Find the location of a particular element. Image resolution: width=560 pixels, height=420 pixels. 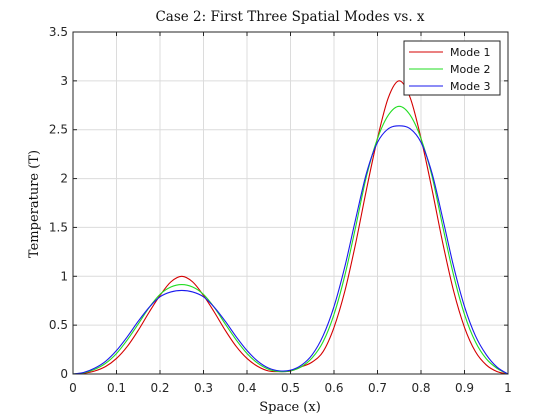

x-tick-label-1: 0.1 is located at coordinates (116, 388).